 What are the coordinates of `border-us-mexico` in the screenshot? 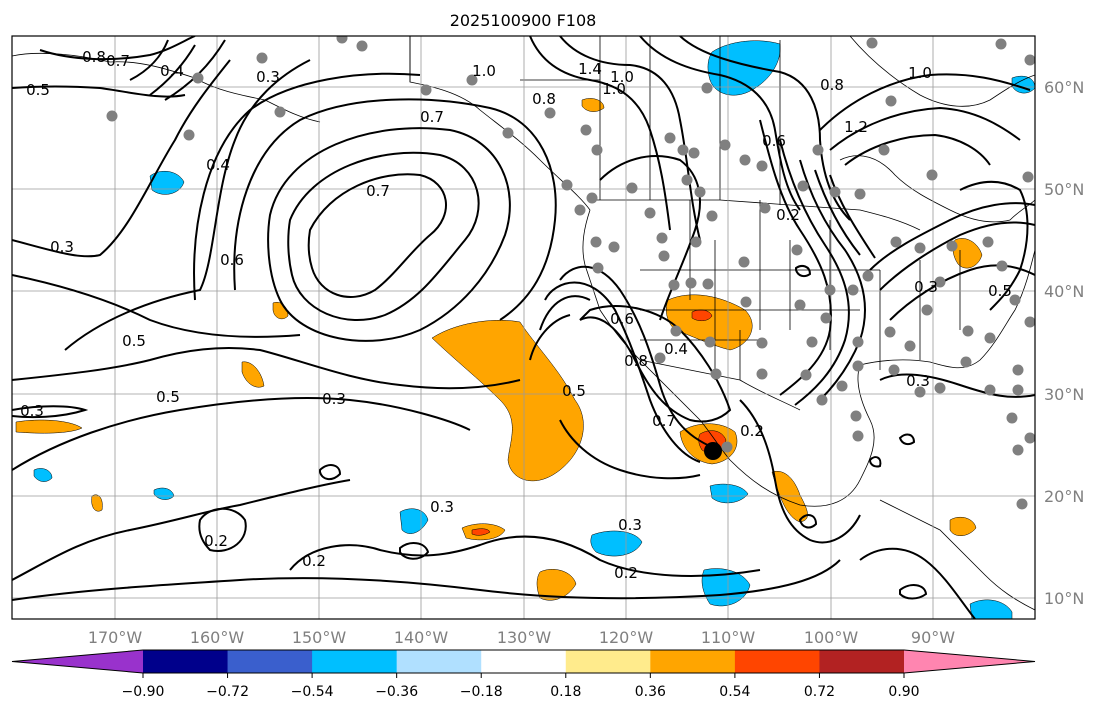 It's located at (720, 385).